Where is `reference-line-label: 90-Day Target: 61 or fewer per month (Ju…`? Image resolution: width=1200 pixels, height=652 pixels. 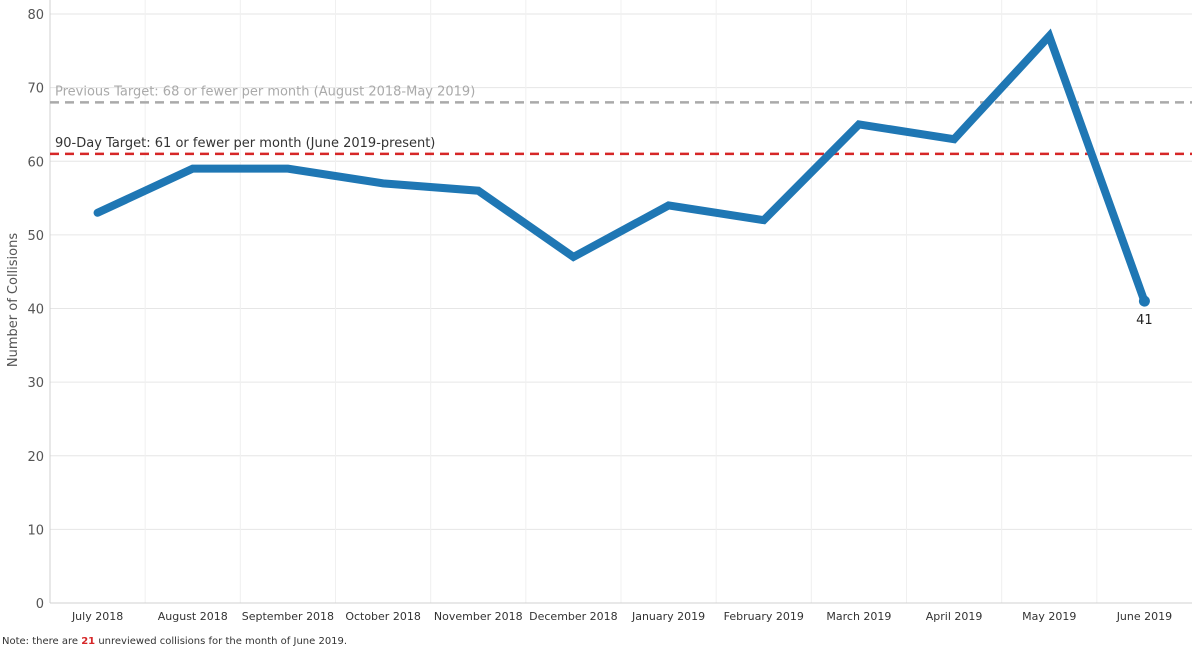
reference-line-label: 90-Day Target: 61 or fewer per month (Ju… is located at coordinates (245, 143).